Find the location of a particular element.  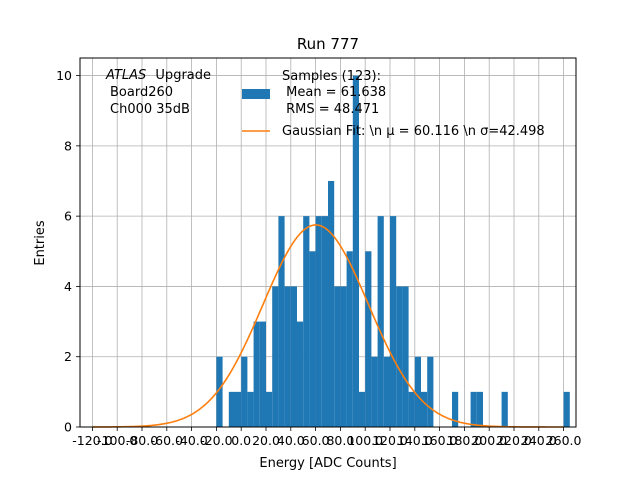

x-tick-label: -40.0 is located at coordinates (191, 440).